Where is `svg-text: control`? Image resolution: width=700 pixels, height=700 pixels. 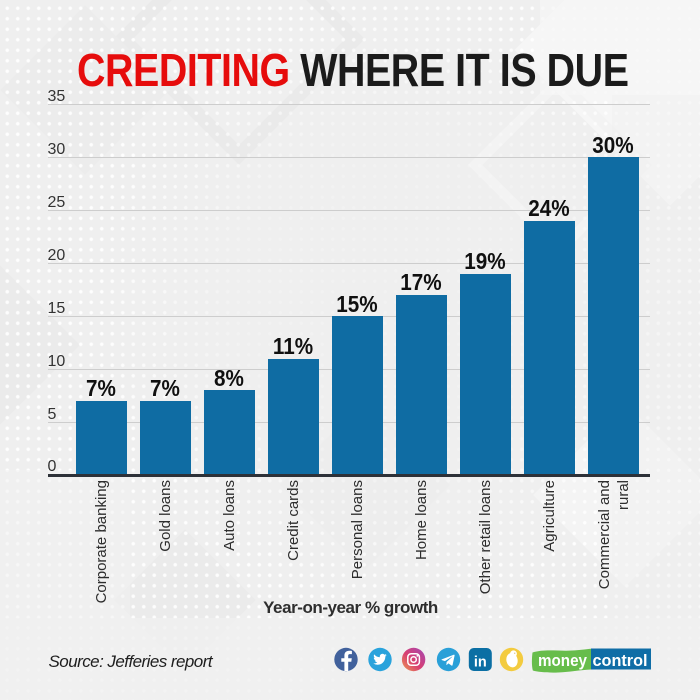
svg-text: control is located at coordinates (620, 660).